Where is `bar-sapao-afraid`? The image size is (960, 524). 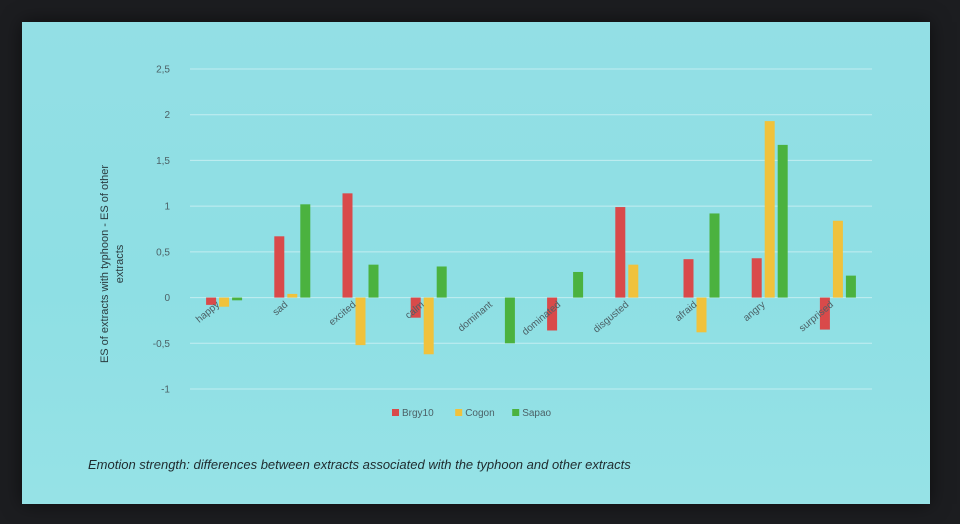
bar-sapao-afraid is located at coordinates (714, 255).